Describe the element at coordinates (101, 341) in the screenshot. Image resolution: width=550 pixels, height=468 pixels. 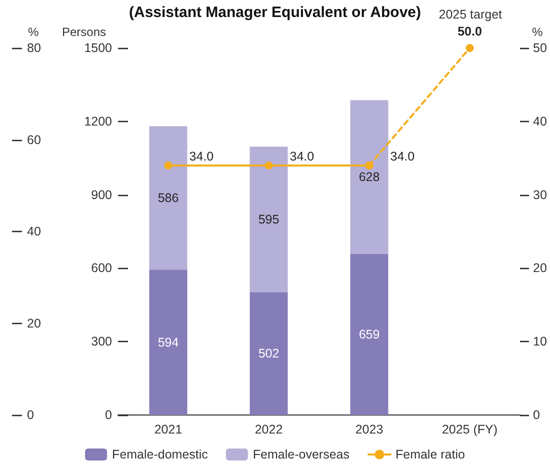
I see `y-tick-label: 300` at that location.